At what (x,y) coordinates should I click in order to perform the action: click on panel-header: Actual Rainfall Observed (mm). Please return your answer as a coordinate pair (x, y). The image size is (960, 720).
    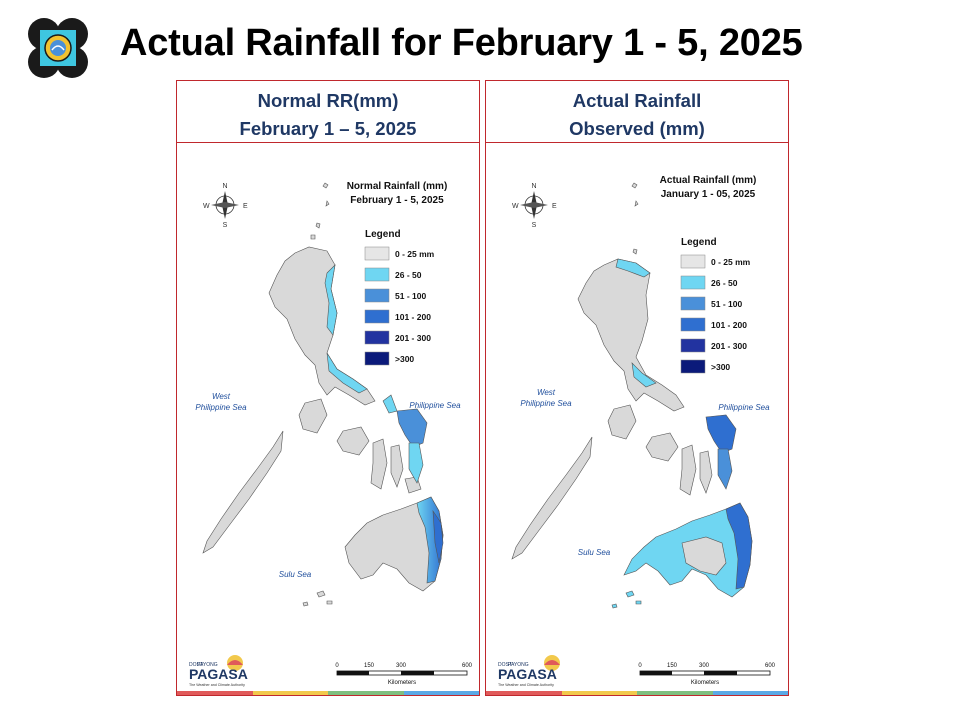
    Looking at the image, I should click on (637, 112).